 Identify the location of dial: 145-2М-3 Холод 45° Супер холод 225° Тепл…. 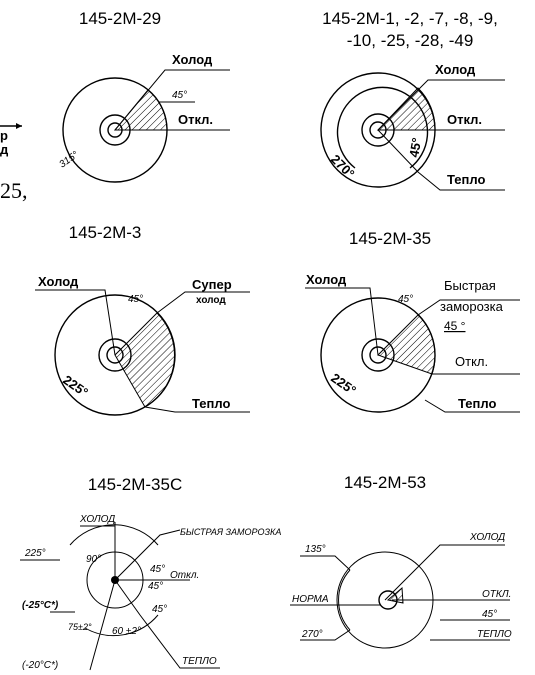
(142, 319).